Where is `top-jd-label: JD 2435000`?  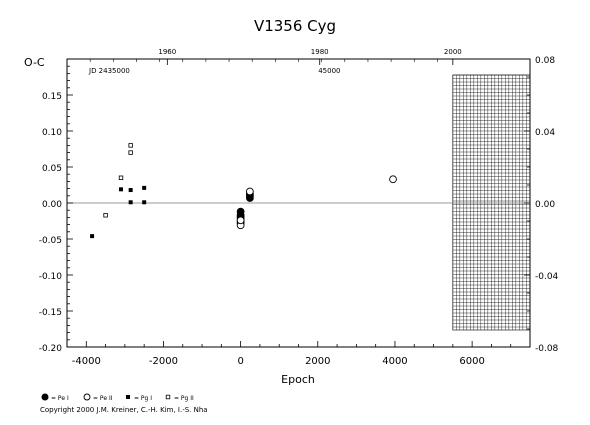 top-jd-label: JD 2435000 is located at coordinates (109, 71).